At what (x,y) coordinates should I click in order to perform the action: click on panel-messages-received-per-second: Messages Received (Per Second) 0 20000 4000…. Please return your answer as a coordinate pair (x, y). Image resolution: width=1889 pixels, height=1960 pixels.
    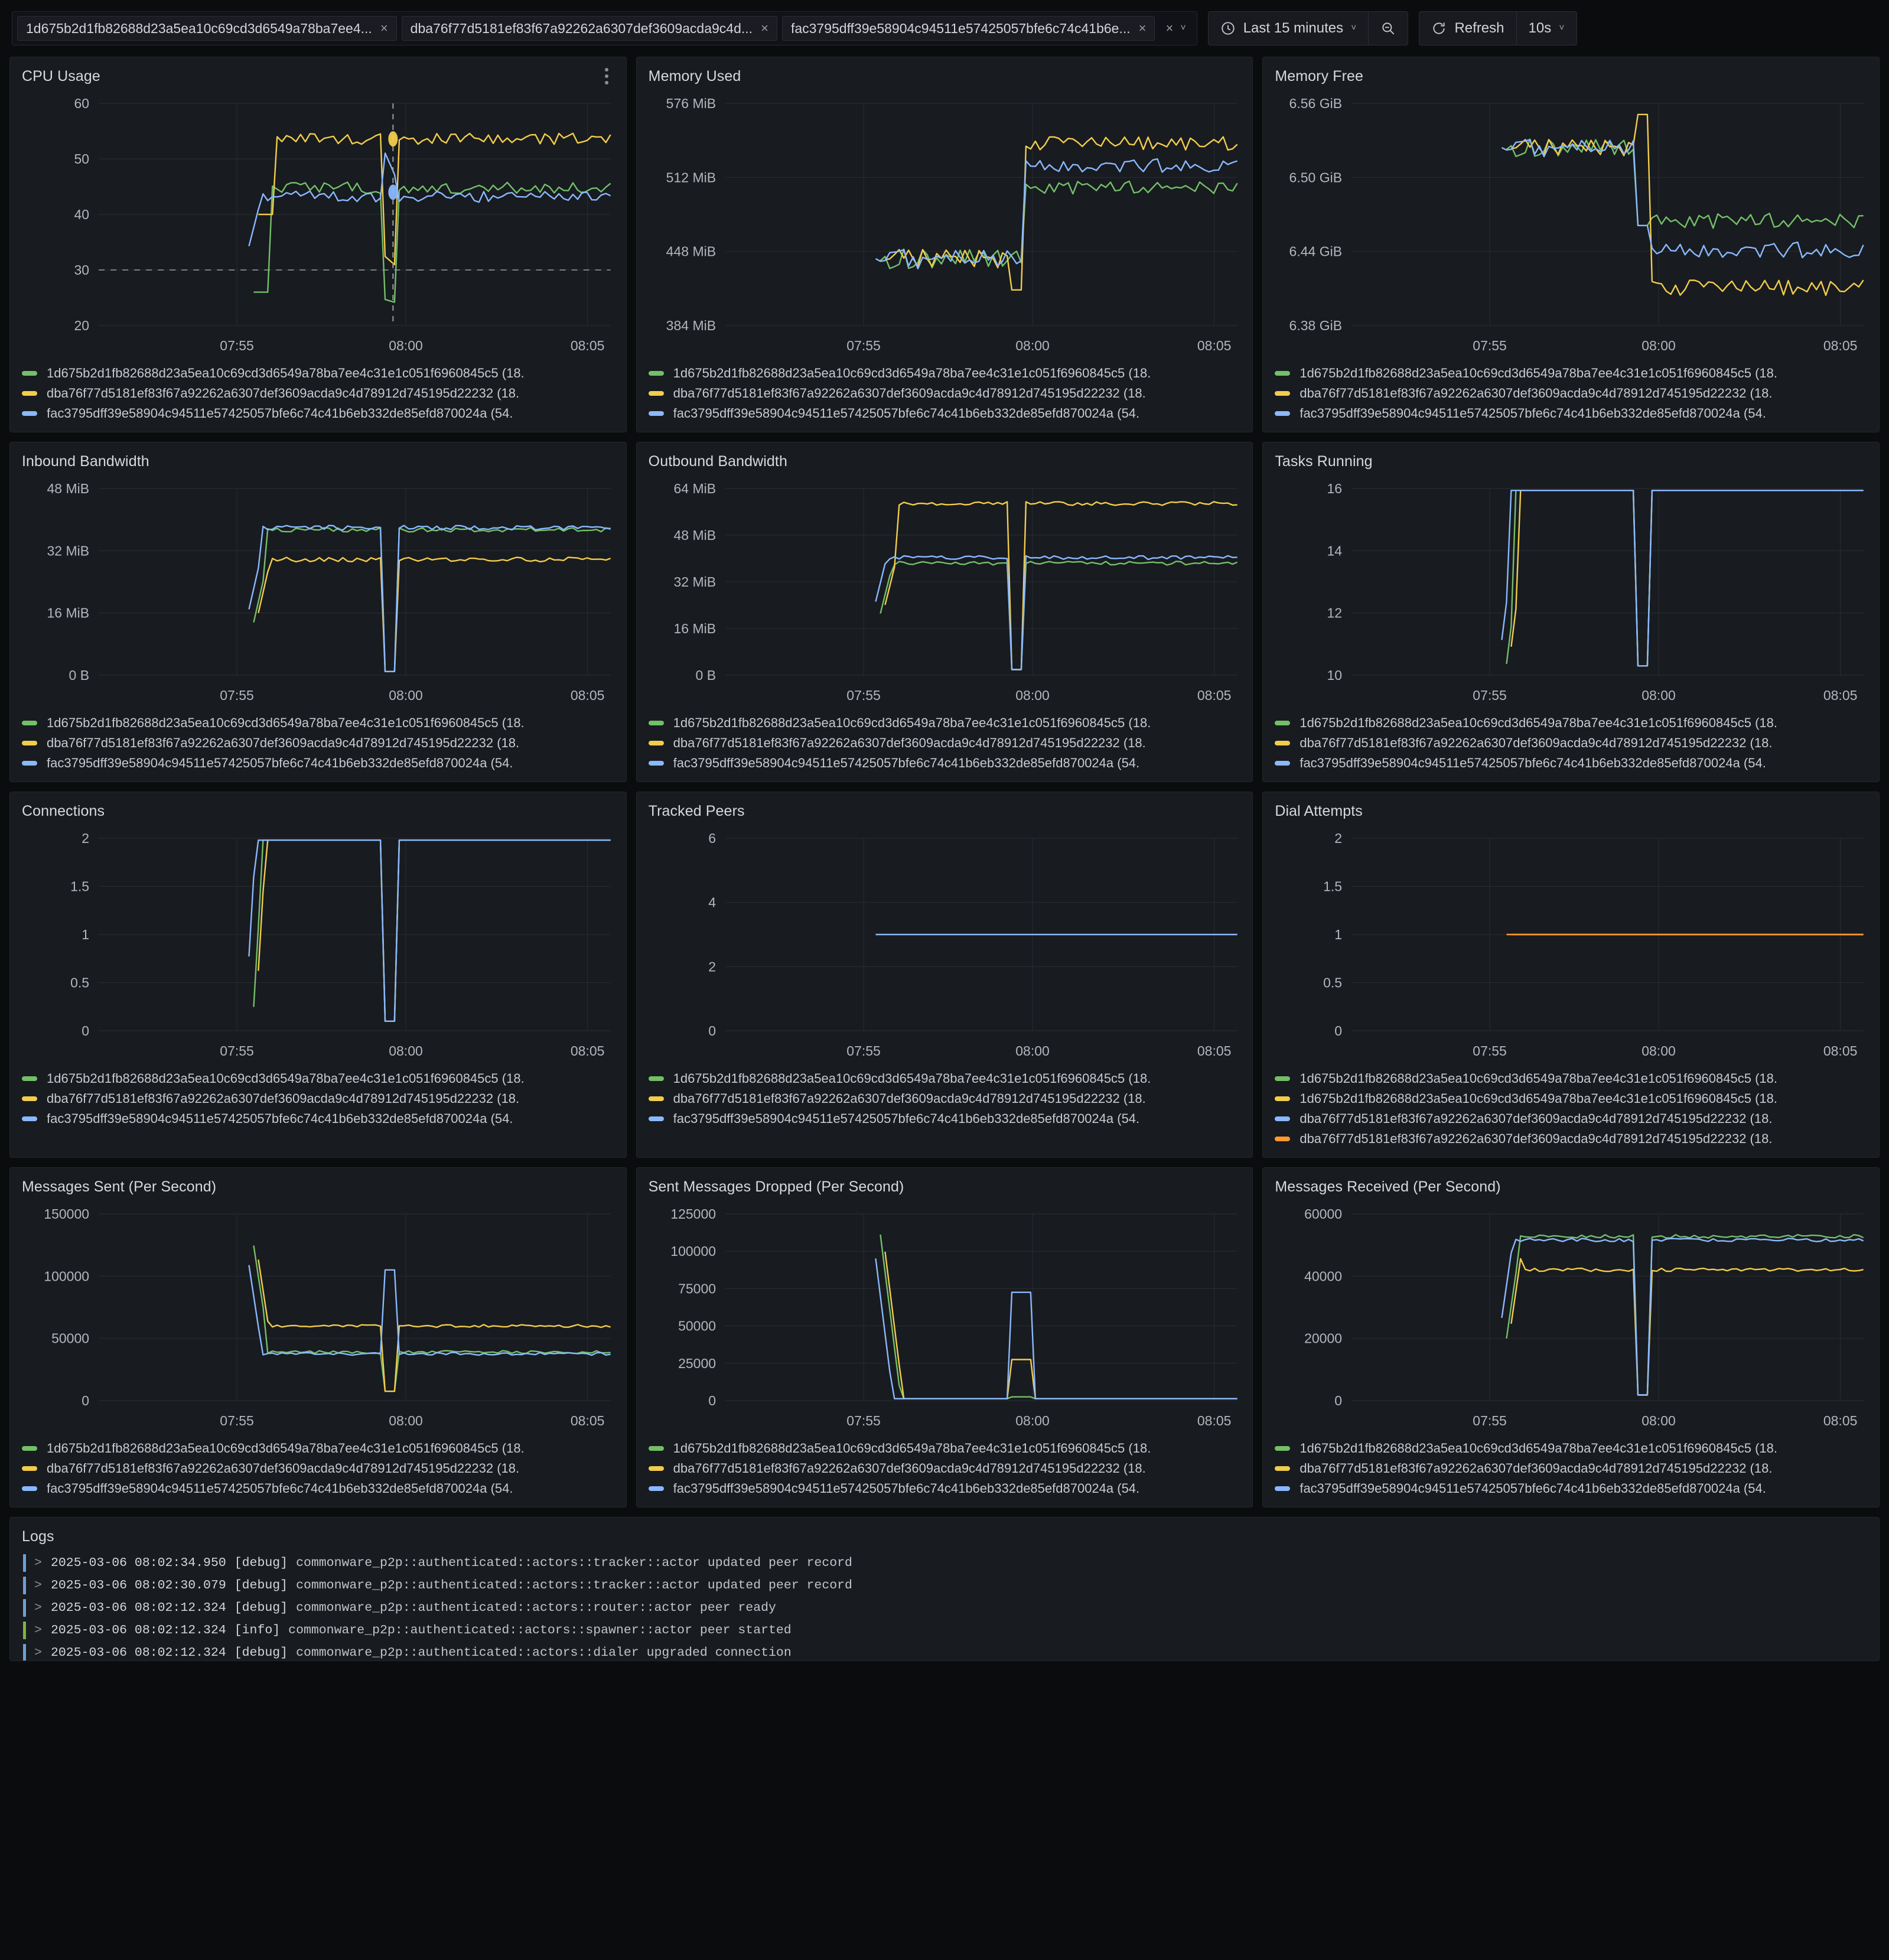
    Looking at the image, I should click on (1571, 1337).